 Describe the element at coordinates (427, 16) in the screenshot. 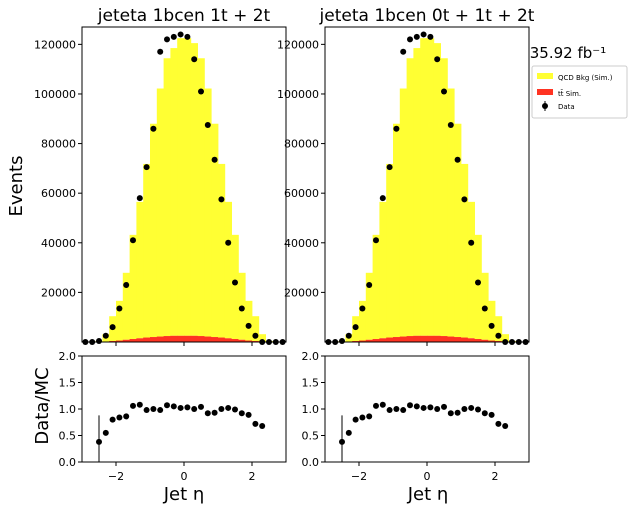

I see `panel-title: jeteta 1bcen 0t + 1t + 2t` at that location.